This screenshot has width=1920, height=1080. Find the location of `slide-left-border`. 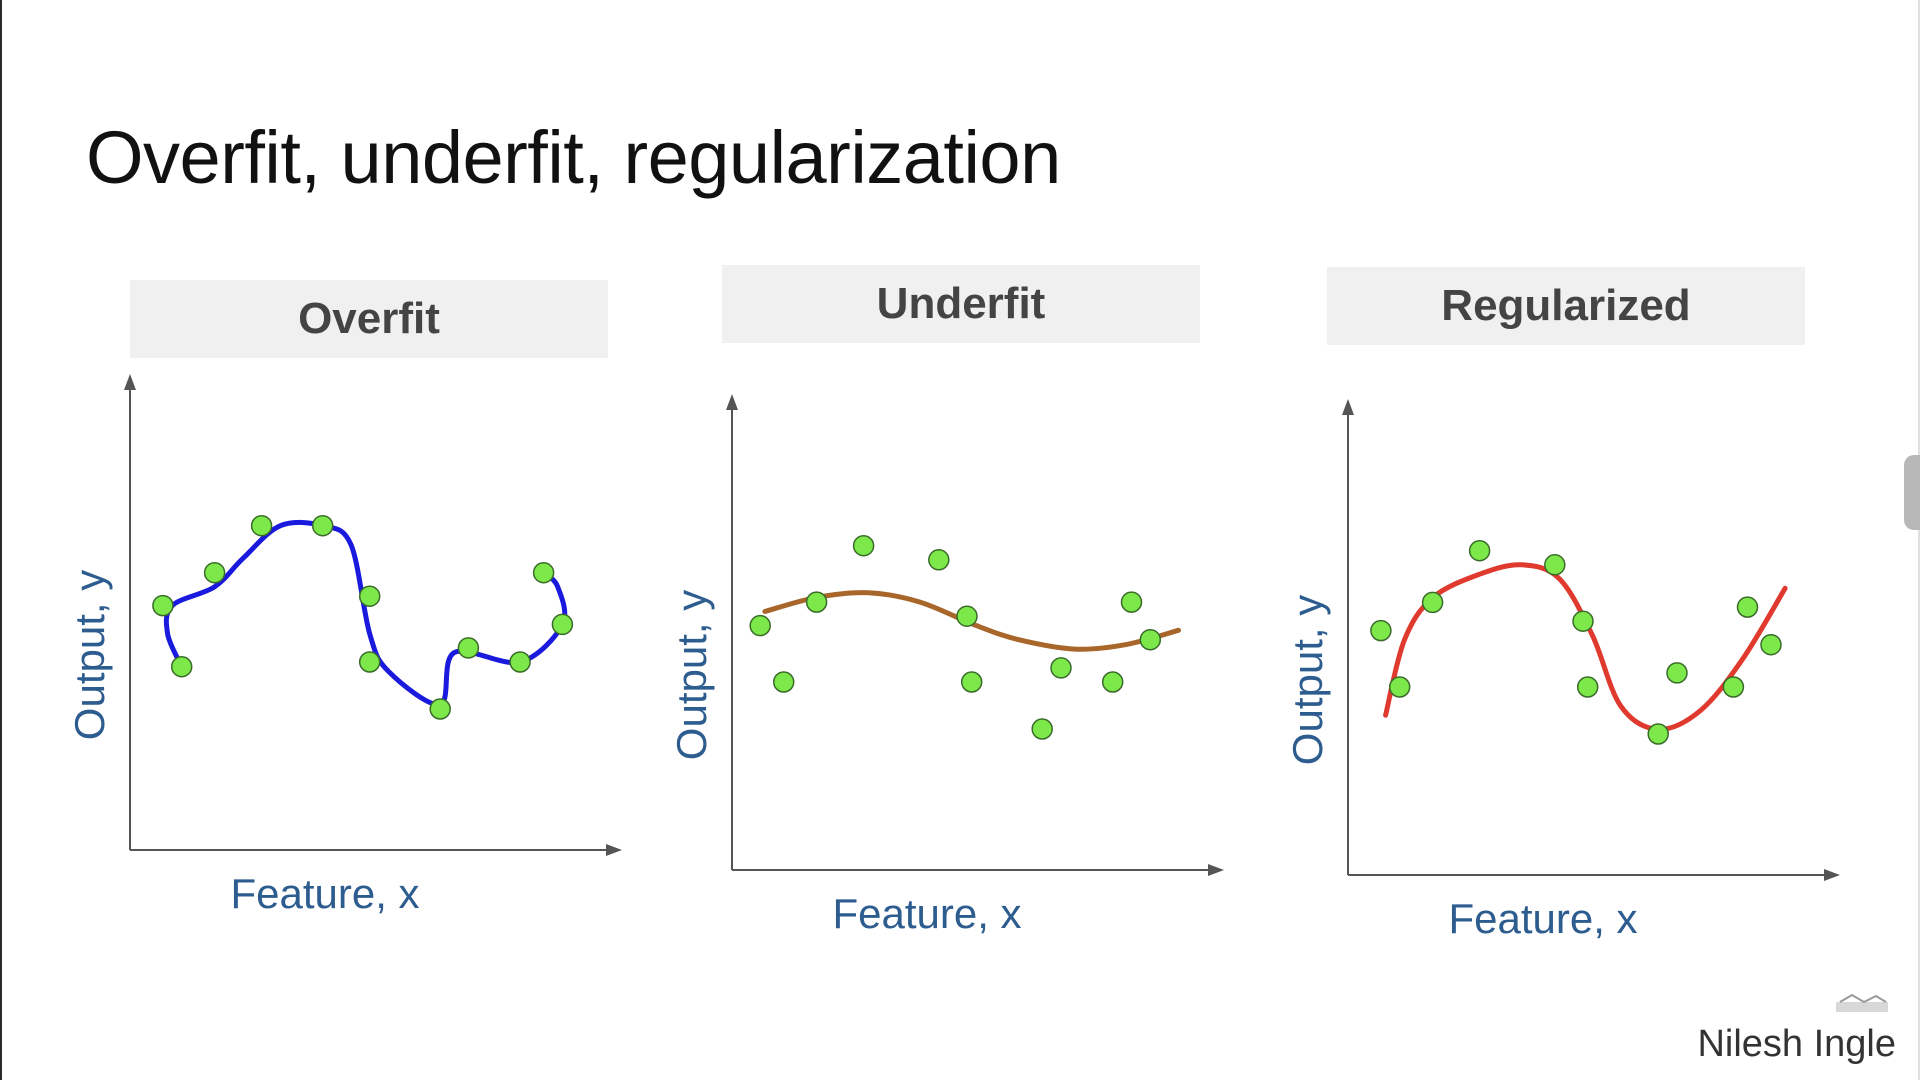

slide-left-border is located at coordinates (1, 540).